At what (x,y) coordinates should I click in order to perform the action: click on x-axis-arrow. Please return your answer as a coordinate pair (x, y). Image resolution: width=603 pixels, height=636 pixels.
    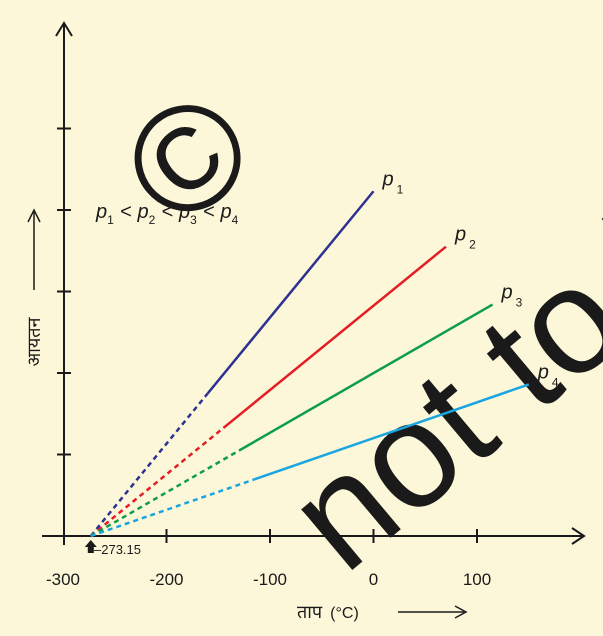
    Looking at the image, I should click on (578, 536).